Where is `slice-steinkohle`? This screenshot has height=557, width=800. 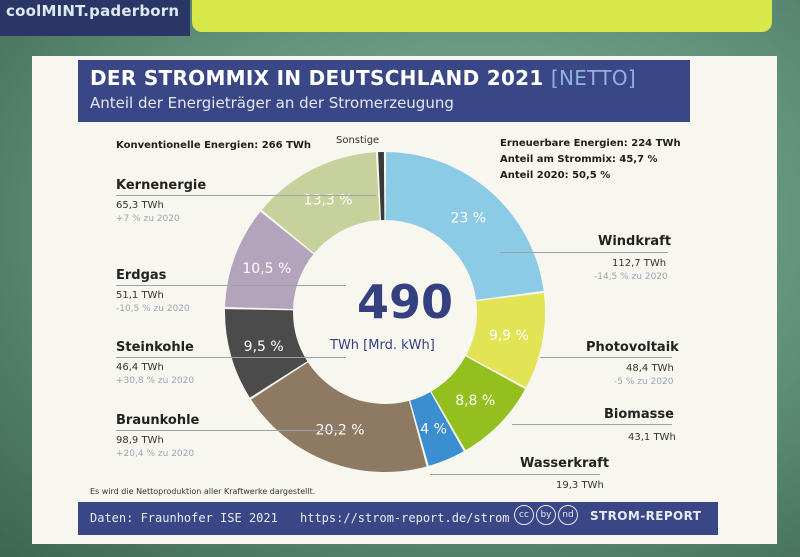 slice-steinkohle is located at coordinates (266, 353).